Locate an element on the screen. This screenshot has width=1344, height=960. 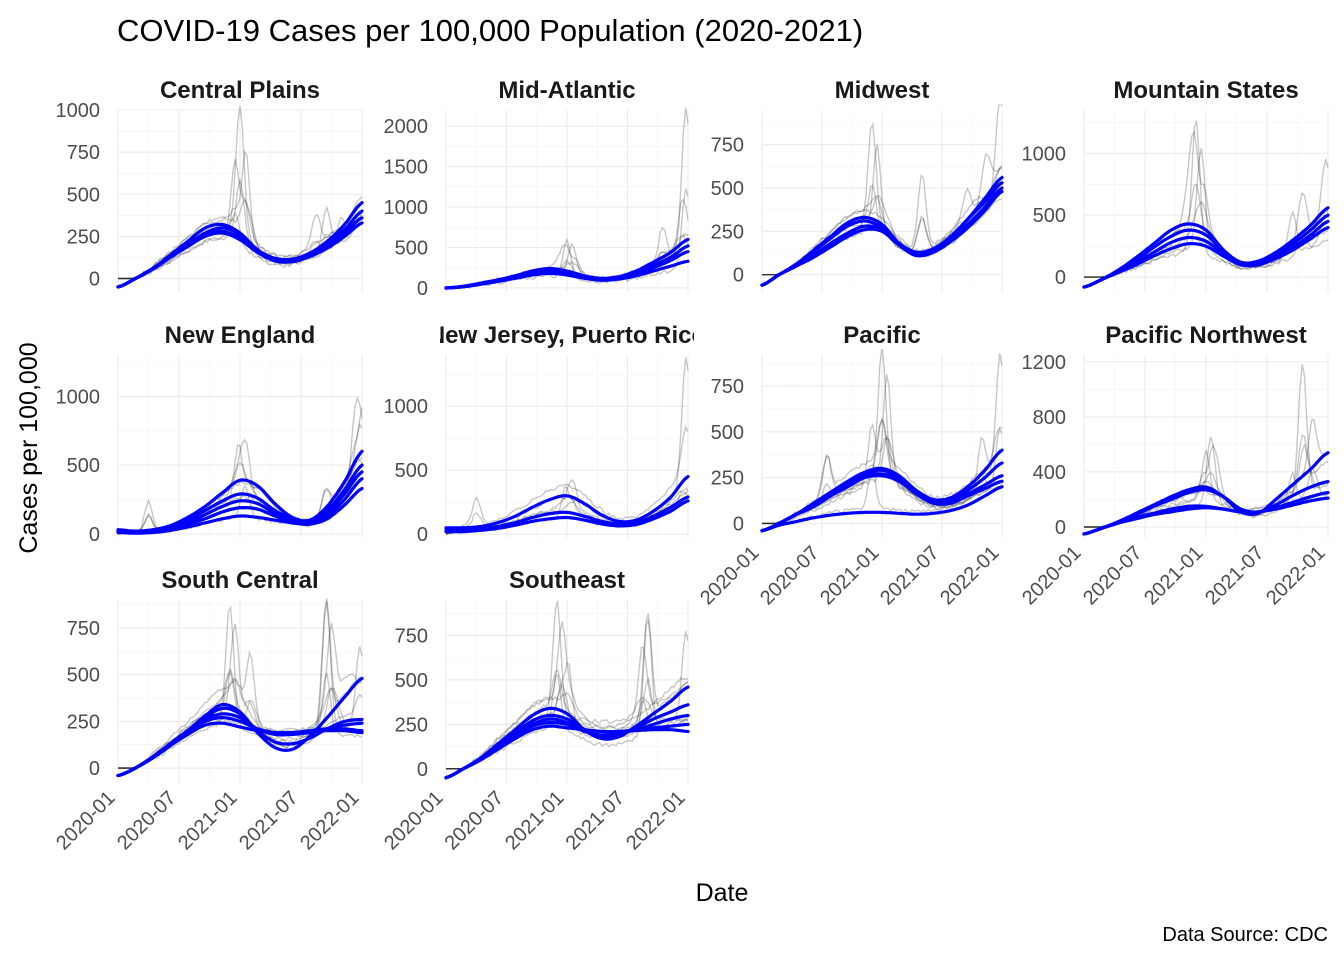
facet-title: New Jersey, Puerto Rico is located at coordinates (567, 335).